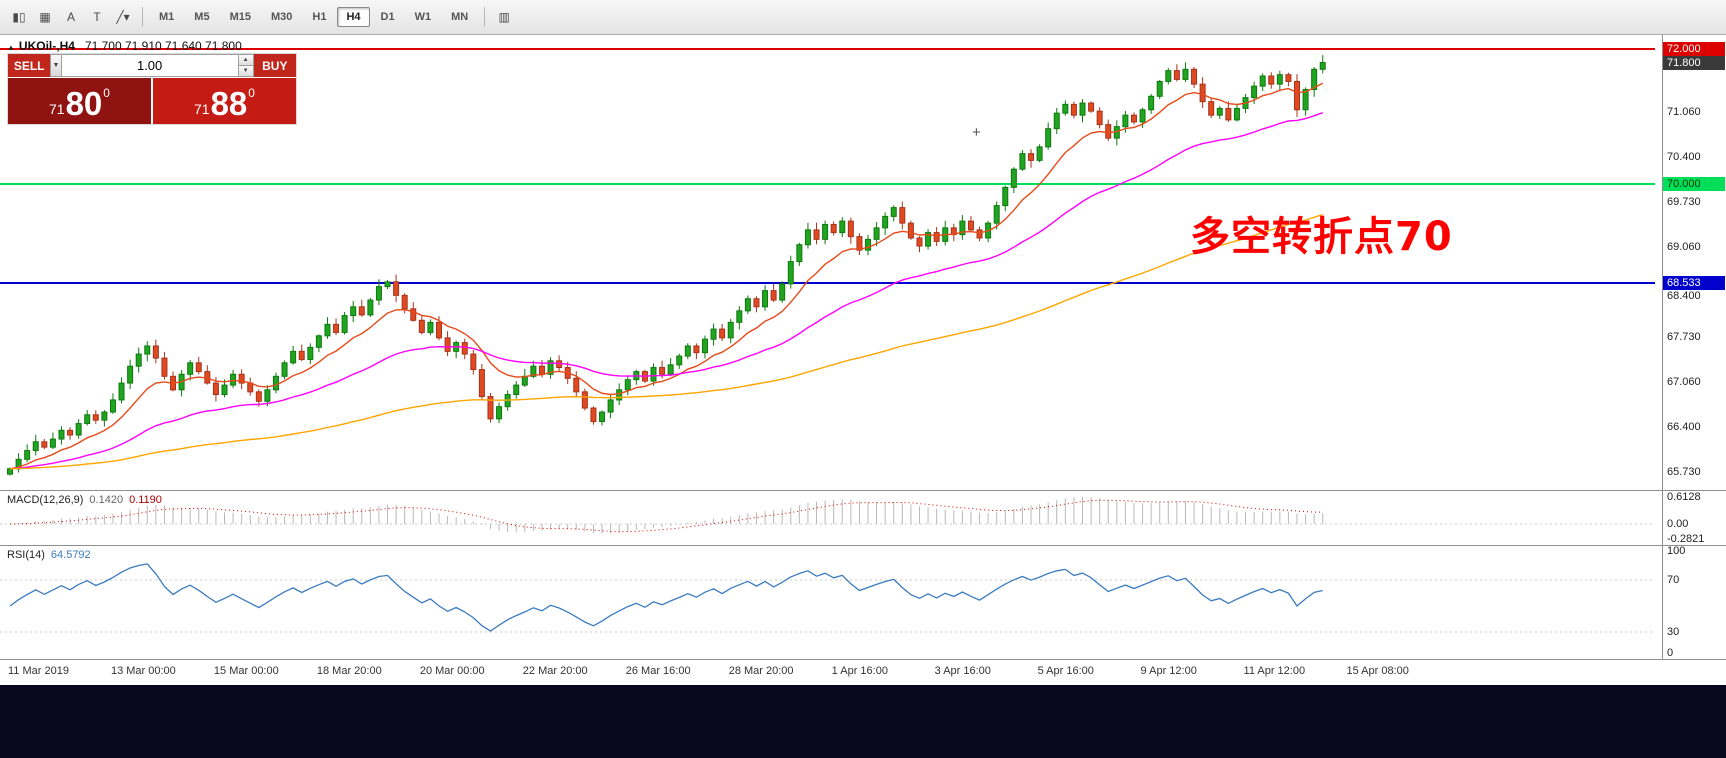 This screenshot has height=758, width=1726. What do you see at coordinates (387, 17) in the screenshot?
I see `timeframe-button-d1: D1` at bounding box center [387, 17].